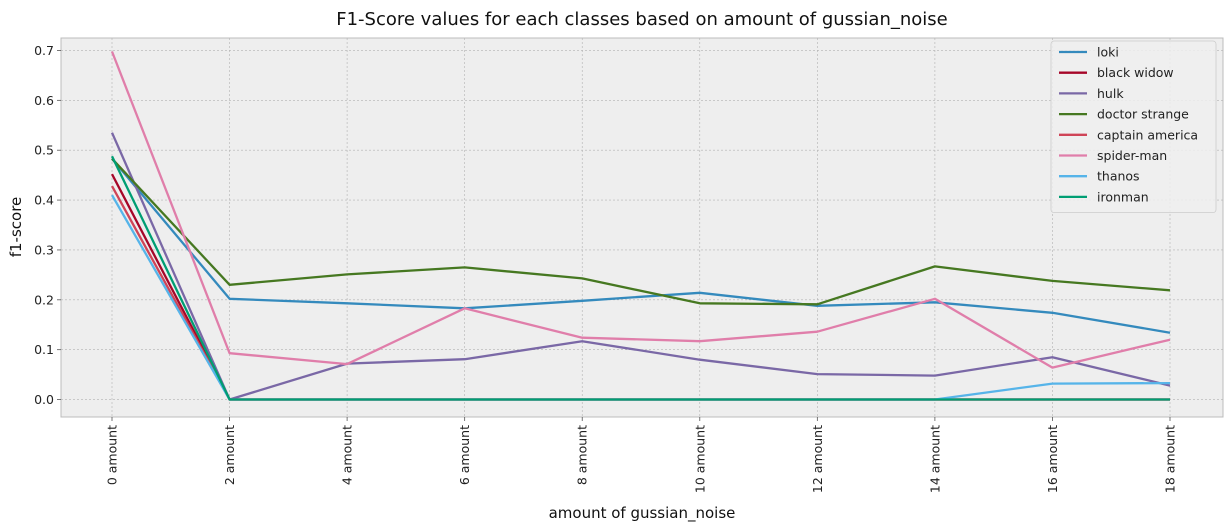  Describe the element at coordinates (1052, 459) in the screenshot. I see `x-tick-label: 16 amount` at that location.